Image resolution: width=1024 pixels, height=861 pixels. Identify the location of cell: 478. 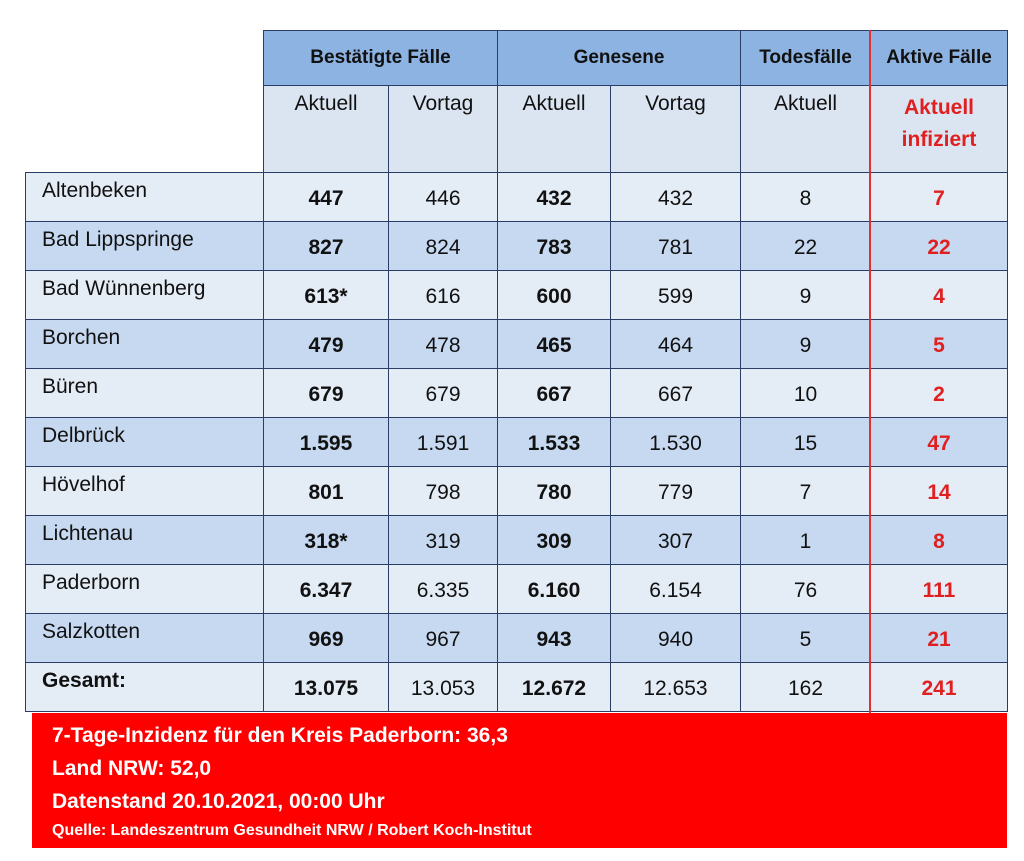
(443, 344).